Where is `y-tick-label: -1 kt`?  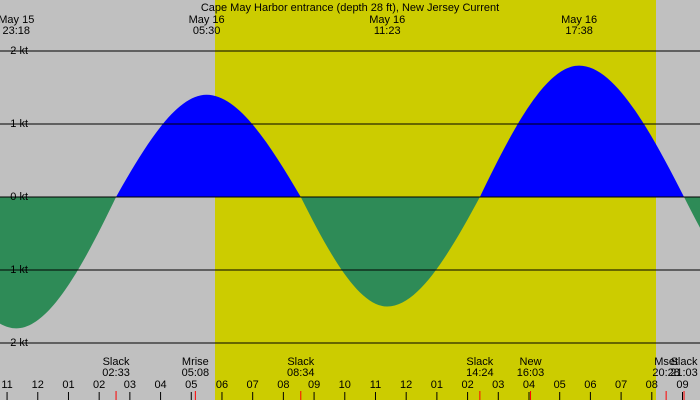
y-tick-label: -1 kt is located at coordinates (17, 270).